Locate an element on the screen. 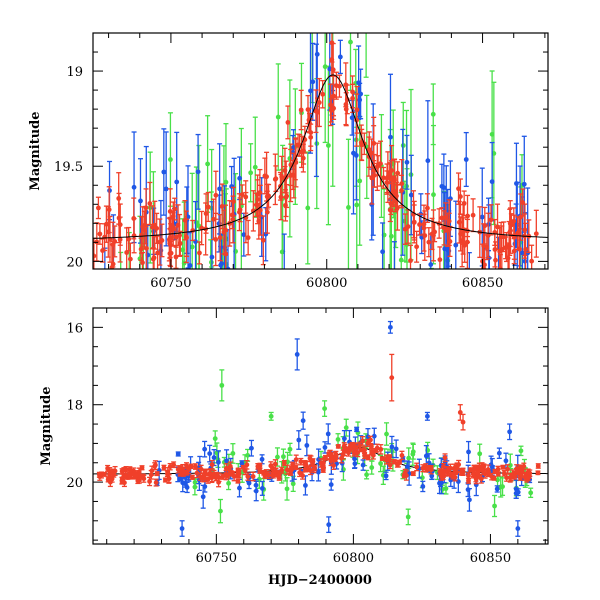 The width and height of the screenshot is (600, 600). top-y-tick-labels: 19 19.5 20 is located at coordinates (68, 167).